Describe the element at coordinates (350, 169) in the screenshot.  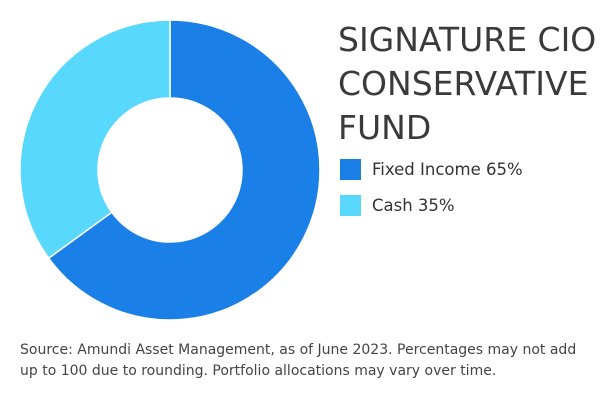
I see `legend-swatch-fixed-income` at that location.